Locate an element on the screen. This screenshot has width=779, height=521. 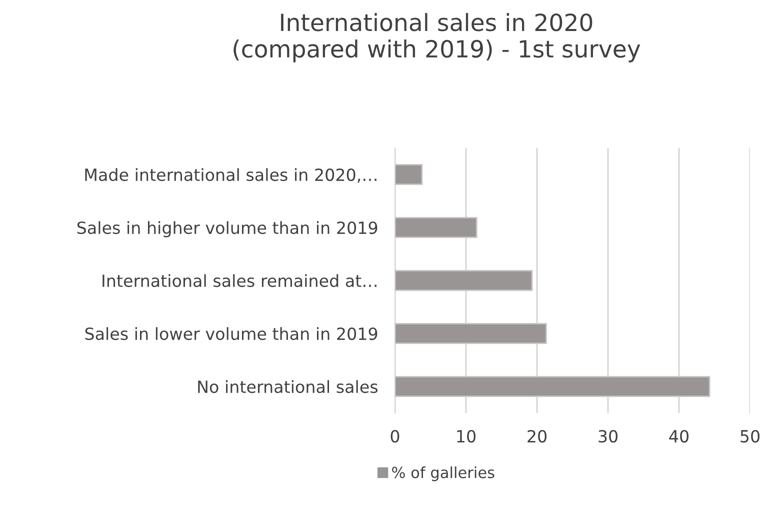
x-tick-label: 10 is located at coordinates (466, 436).